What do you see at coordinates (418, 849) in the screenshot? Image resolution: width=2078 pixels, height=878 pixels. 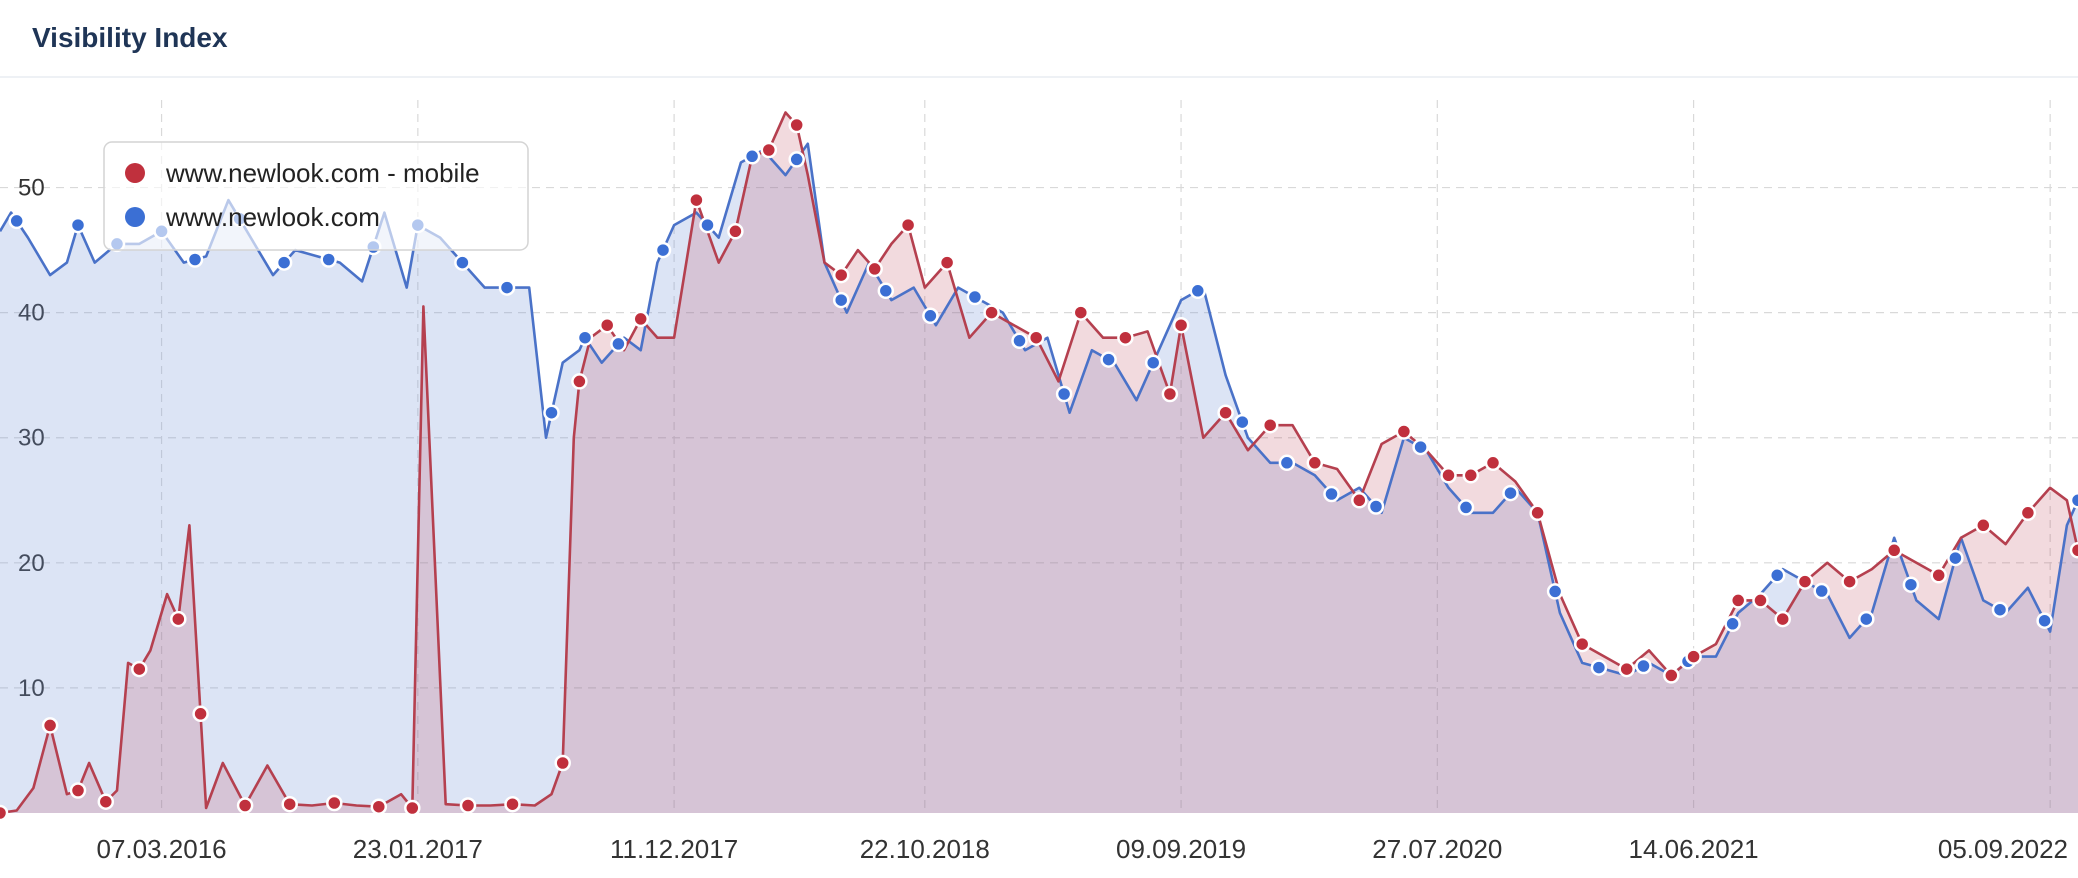 I see `x-tick-label: 23.01.2017` at bounding box center [418, 849].